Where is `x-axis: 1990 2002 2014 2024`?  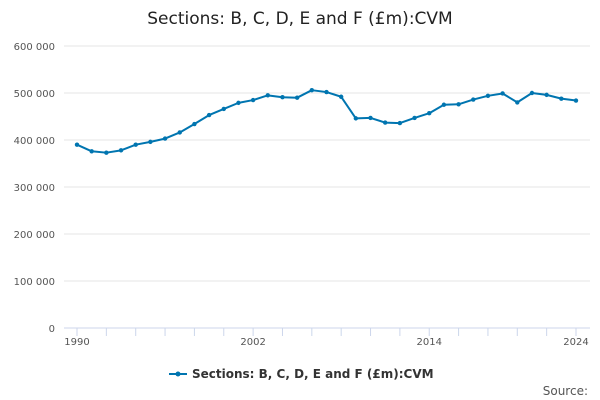
x-axis: 1990 2002 2014 2024 is located at coordinates (327, 337).